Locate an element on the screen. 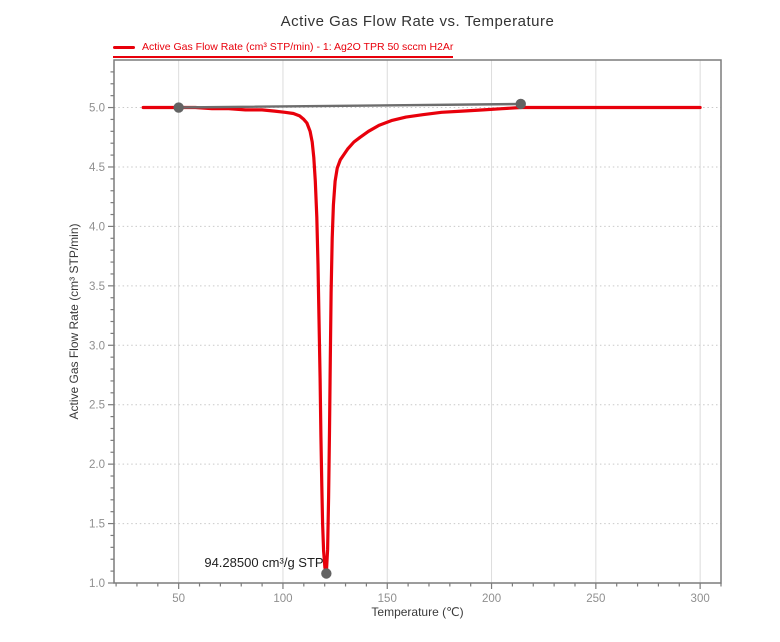  y-axis-label: Active Gas Flow Rate (cm³ STP/min) is located at coordinates (74, 321).